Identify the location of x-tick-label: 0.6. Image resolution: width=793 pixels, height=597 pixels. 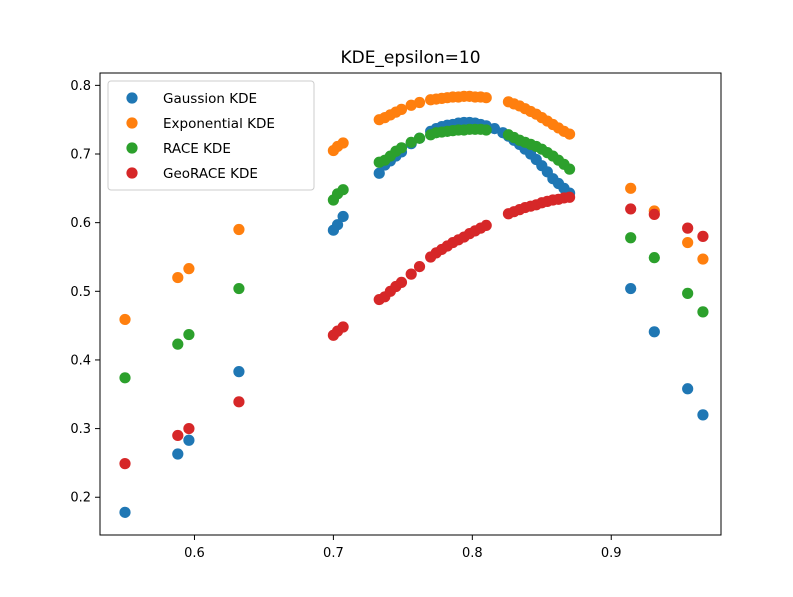
(194, 553).